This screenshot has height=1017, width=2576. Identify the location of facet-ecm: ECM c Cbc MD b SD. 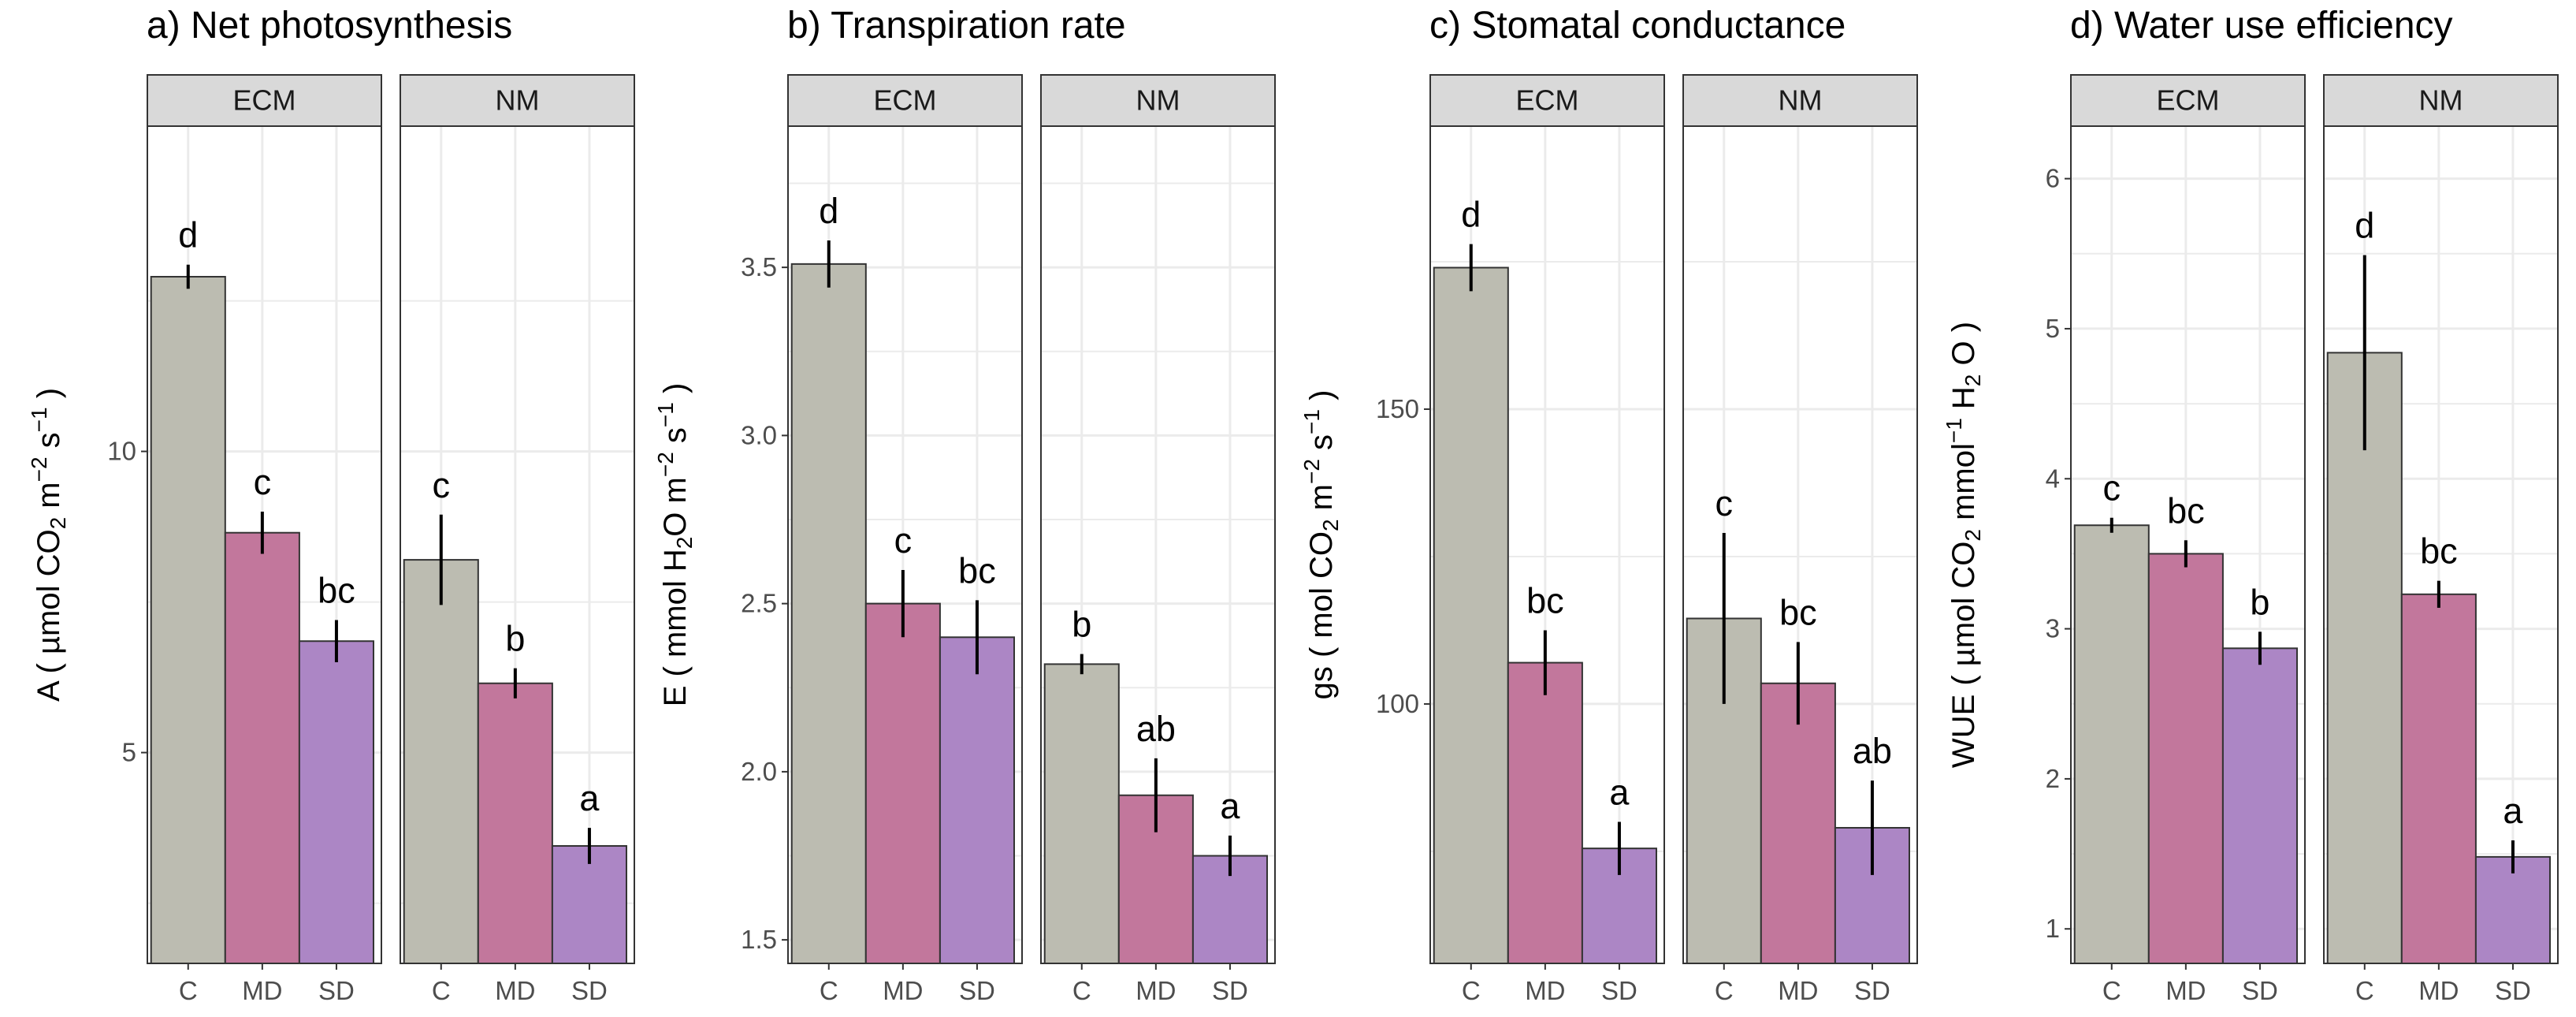
(2188, 539).